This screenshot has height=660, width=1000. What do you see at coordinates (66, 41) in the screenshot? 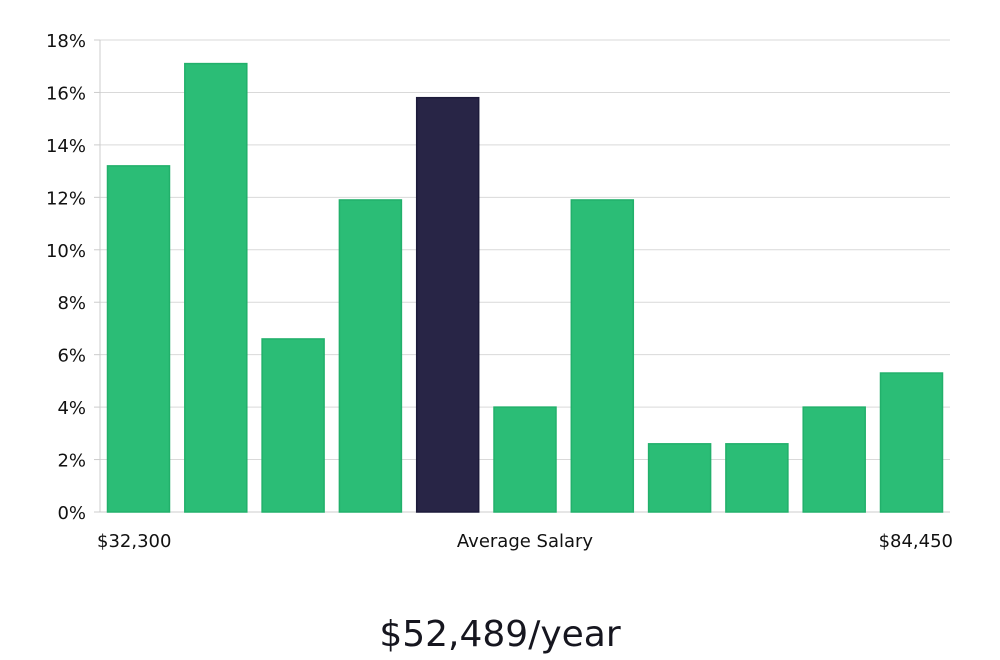
I see `y-tick-label: 18%` at bounding box center [66, 41].